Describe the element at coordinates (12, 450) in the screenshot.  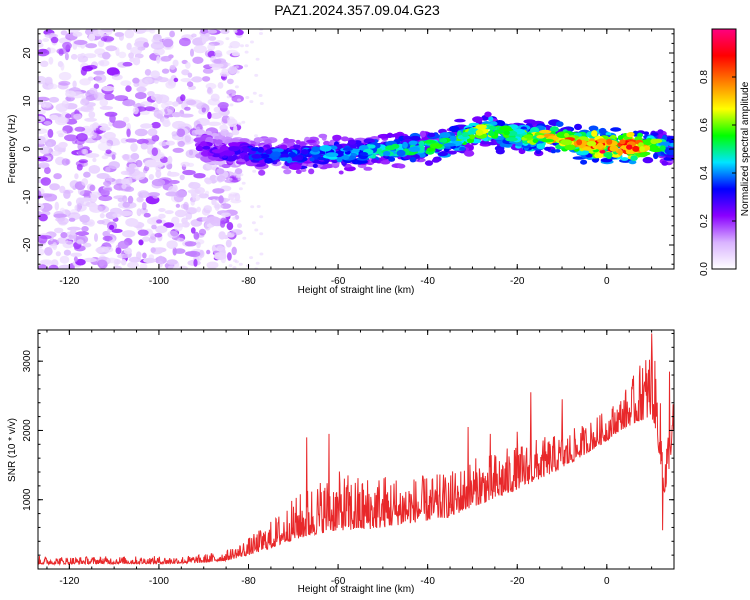
I see `snr-y-axis-label: SNR (10 * v/v)` at that location.